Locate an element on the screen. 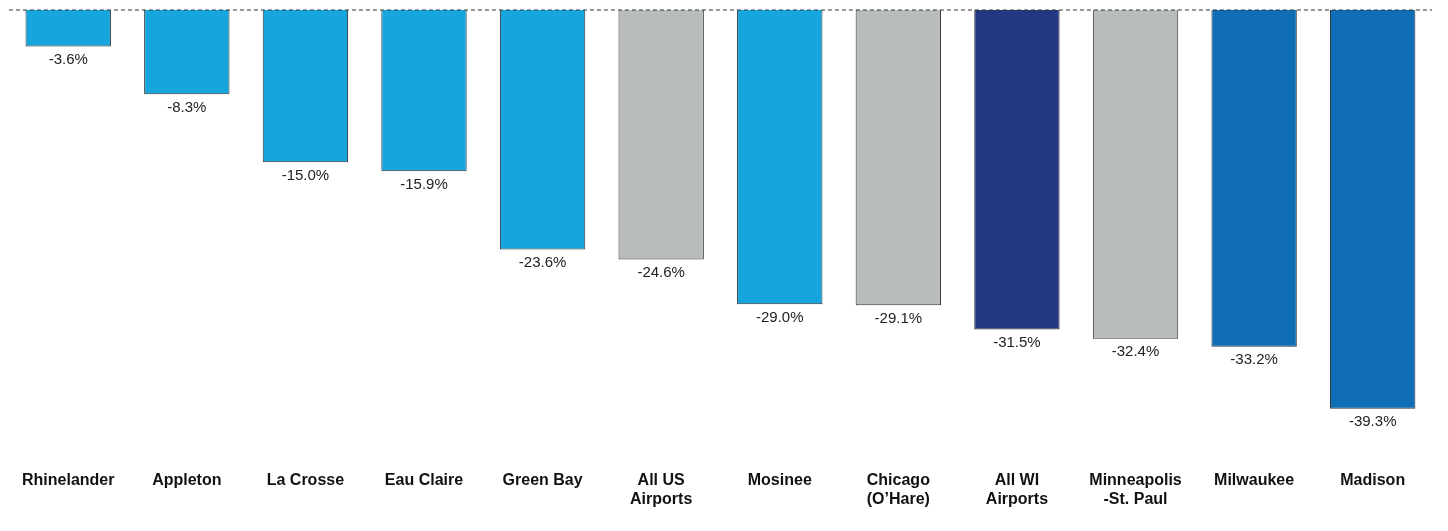  x-tick-label: Milwaukee is located at coordinates (1254, 479).